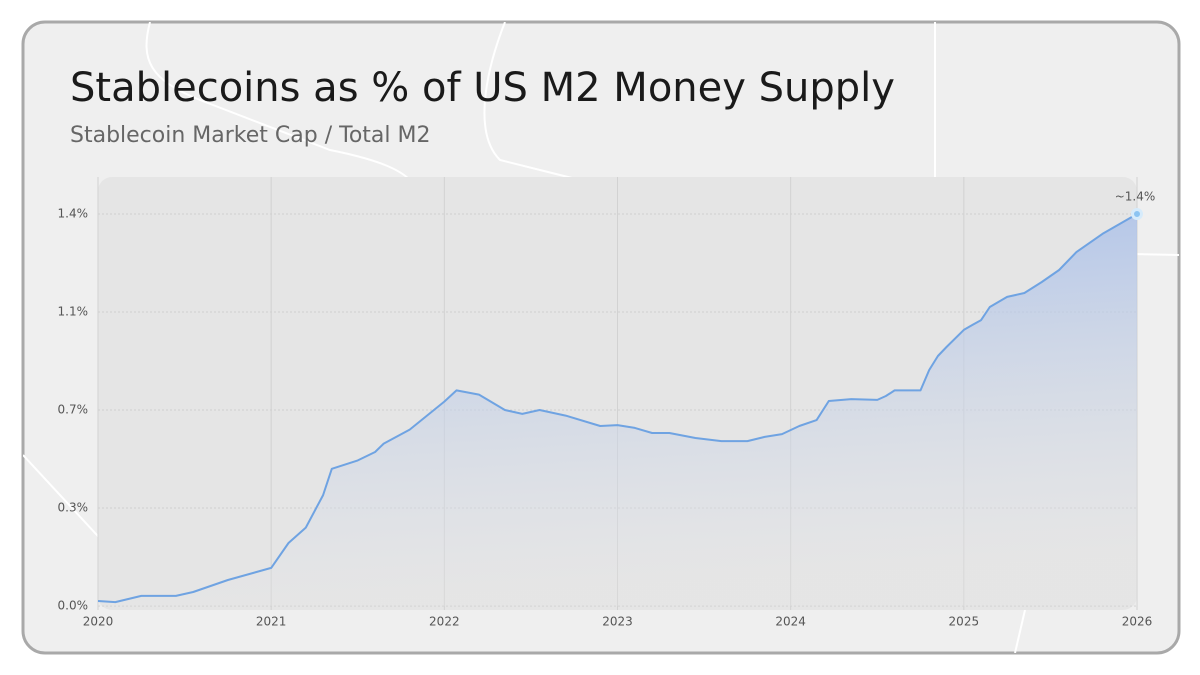  What do you see at coordinates (98, 622) in the screenshot?
I see `x-tick-label: 2020` at bounding box center [98, 622].